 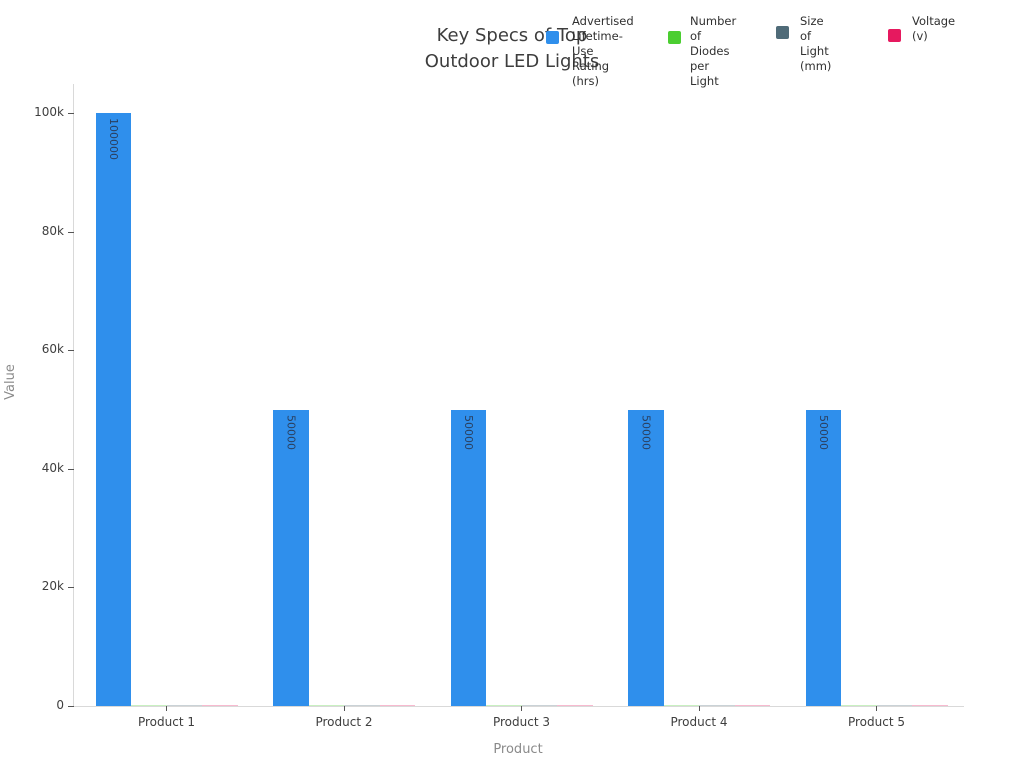 I want to click on x-tick-label: Product 3, so click(x=521, y=722).